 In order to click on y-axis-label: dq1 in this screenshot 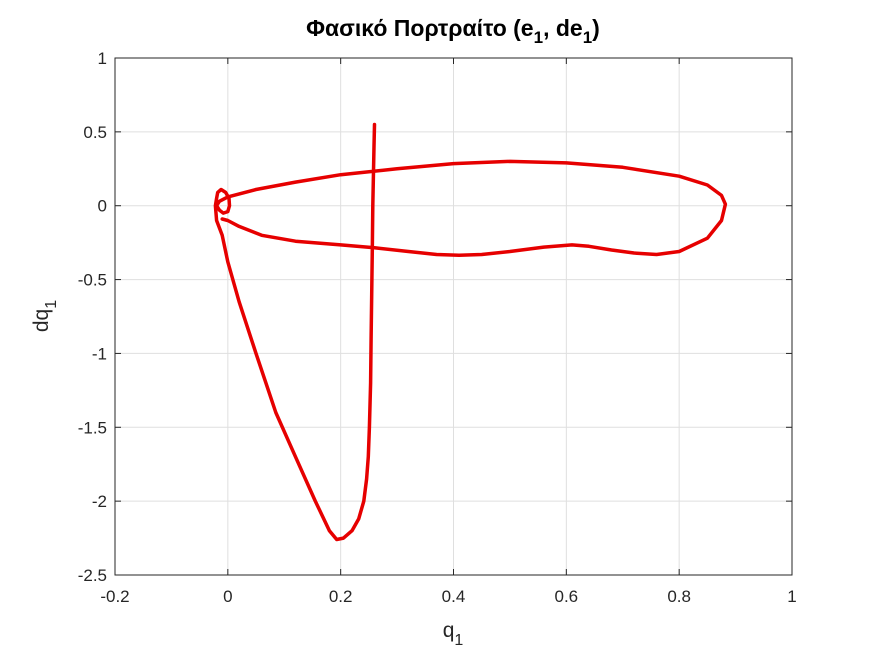, I will do `click(45, 316)`.